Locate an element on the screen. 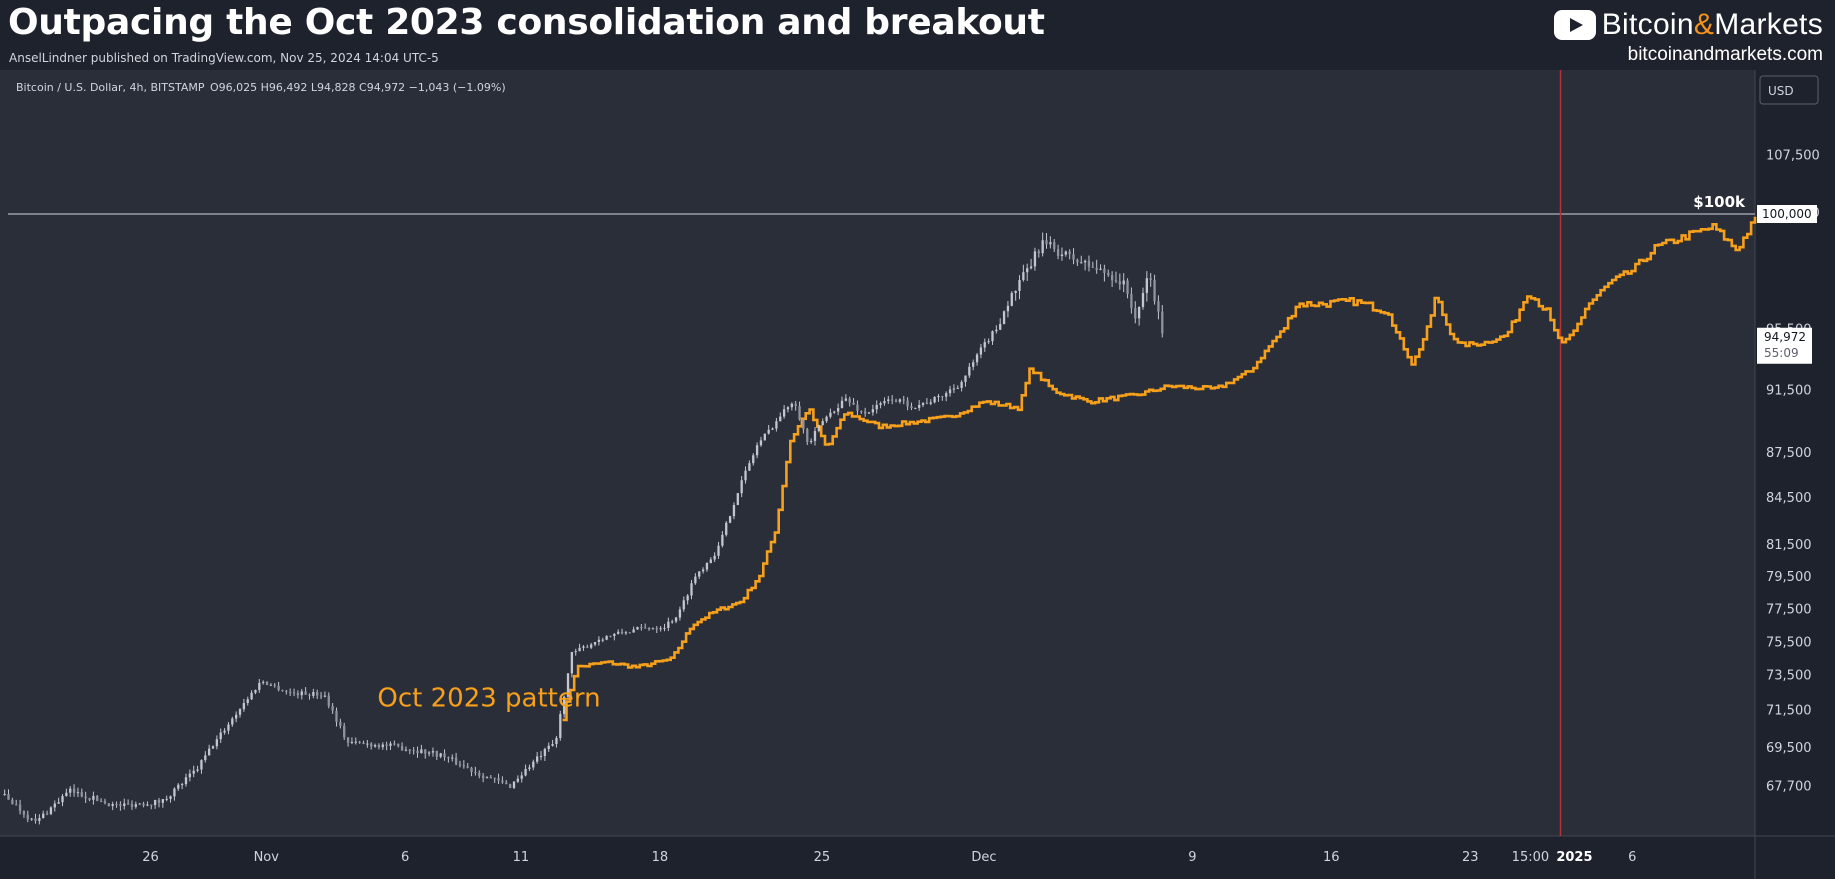 This screenshot has width=1835, height=879. price-axis-panel is located at coordinates (1795, 453).